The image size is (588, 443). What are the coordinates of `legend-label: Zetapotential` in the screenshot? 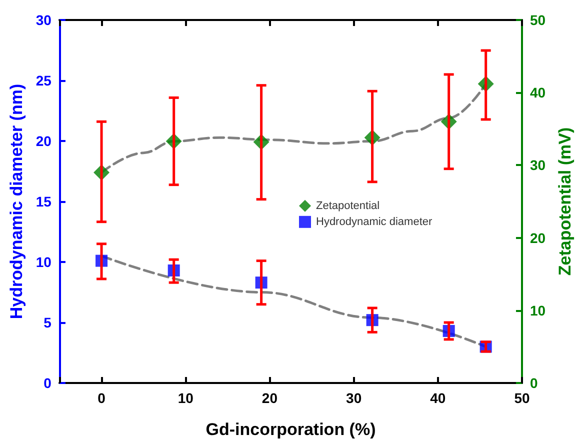 It's located at (348, 206).